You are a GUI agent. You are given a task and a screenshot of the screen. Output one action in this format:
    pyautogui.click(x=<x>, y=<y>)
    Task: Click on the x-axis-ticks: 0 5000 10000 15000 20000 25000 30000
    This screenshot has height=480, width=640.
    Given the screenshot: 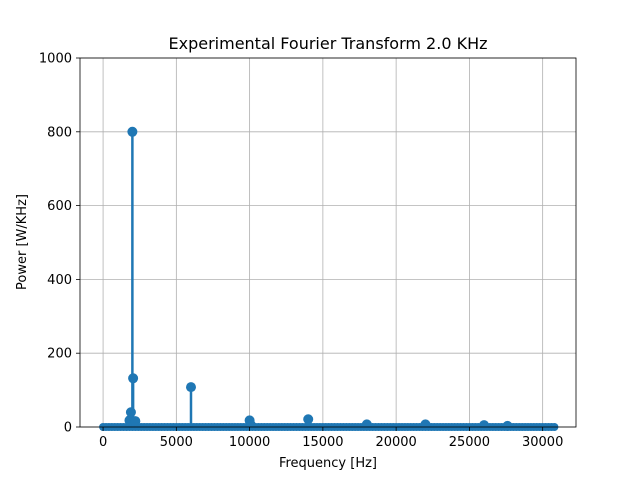 What is the action you would take?
    pyautogui.click(x=331, y=438)
    